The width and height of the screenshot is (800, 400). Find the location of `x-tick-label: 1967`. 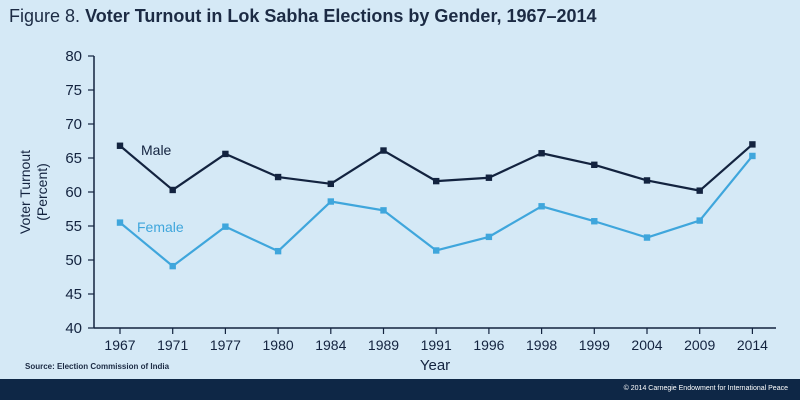

x-tick-label: 1967 is located at coordinates (119, 345).